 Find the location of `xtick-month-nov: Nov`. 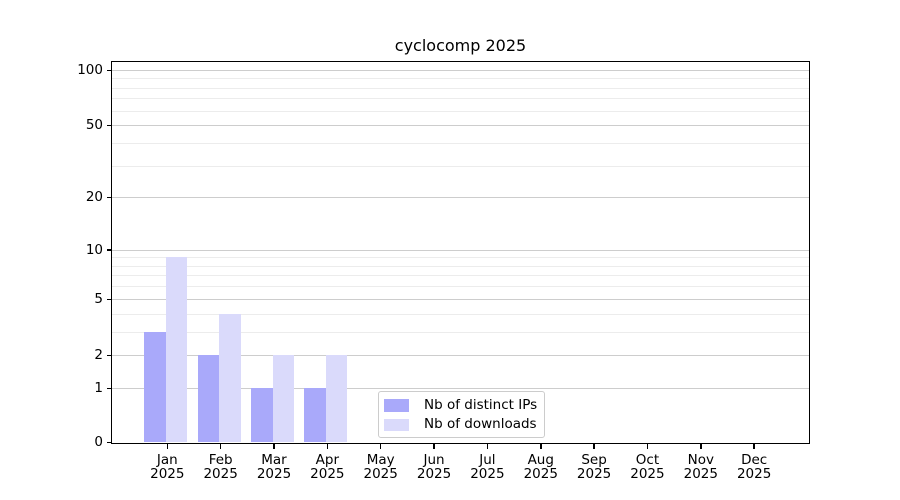

xtick-month-nov: Nov is located at coordinates (700, 460).